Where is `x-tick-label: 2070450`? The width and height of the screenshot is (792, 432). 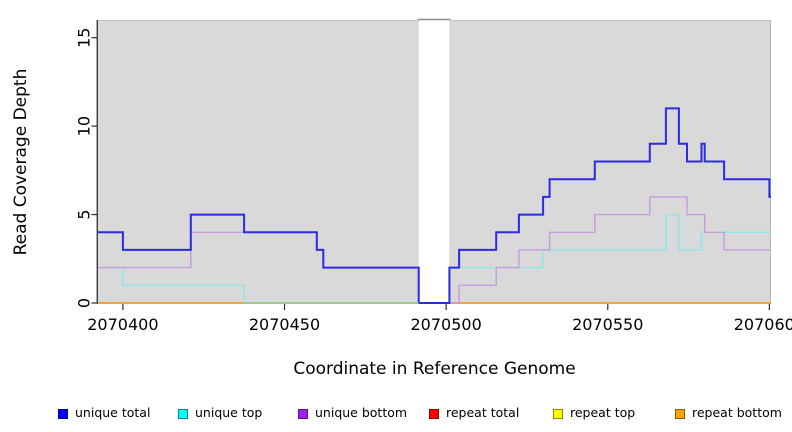
x-tick-label: 2070450 is located at coordinates (284, 324).